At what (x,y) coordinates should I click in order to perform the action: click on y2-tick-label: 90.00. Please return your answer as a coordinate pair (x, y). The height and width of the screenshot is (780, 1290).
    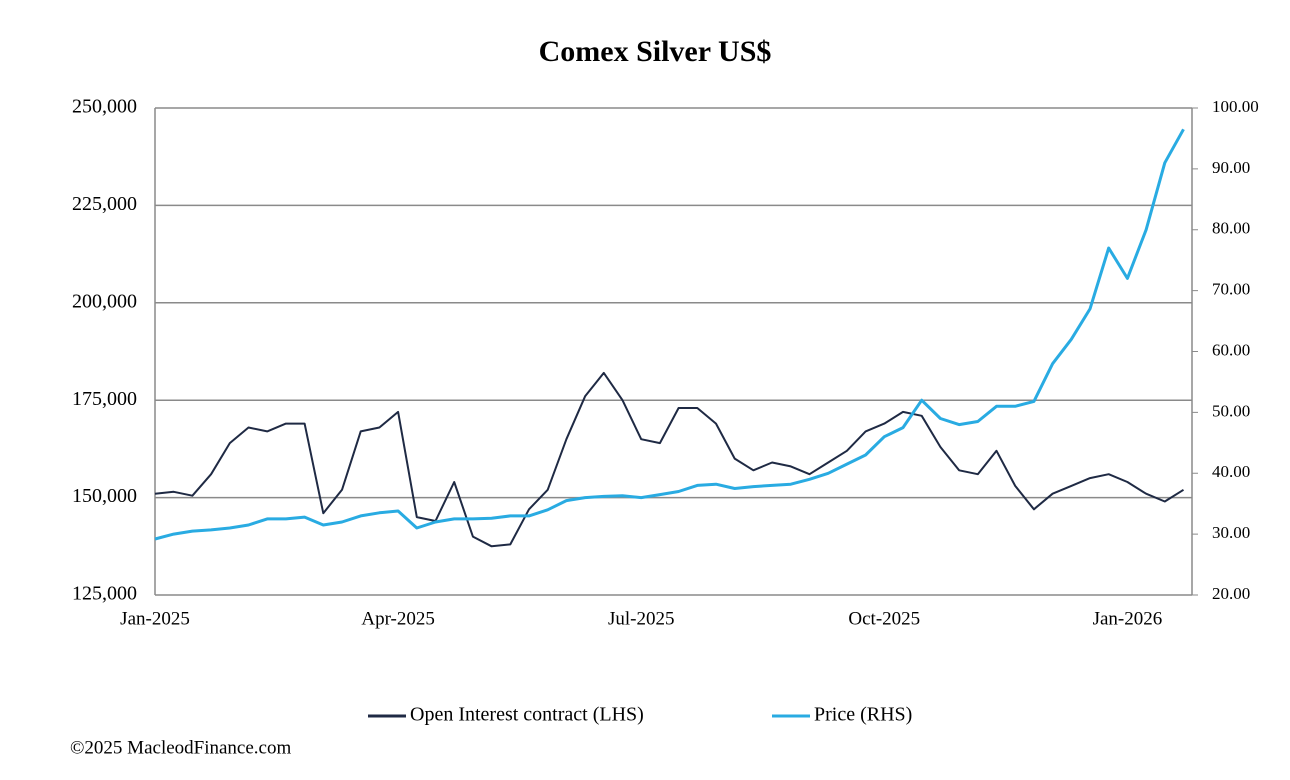
    Looking at the image, I should click on (1231, 167).